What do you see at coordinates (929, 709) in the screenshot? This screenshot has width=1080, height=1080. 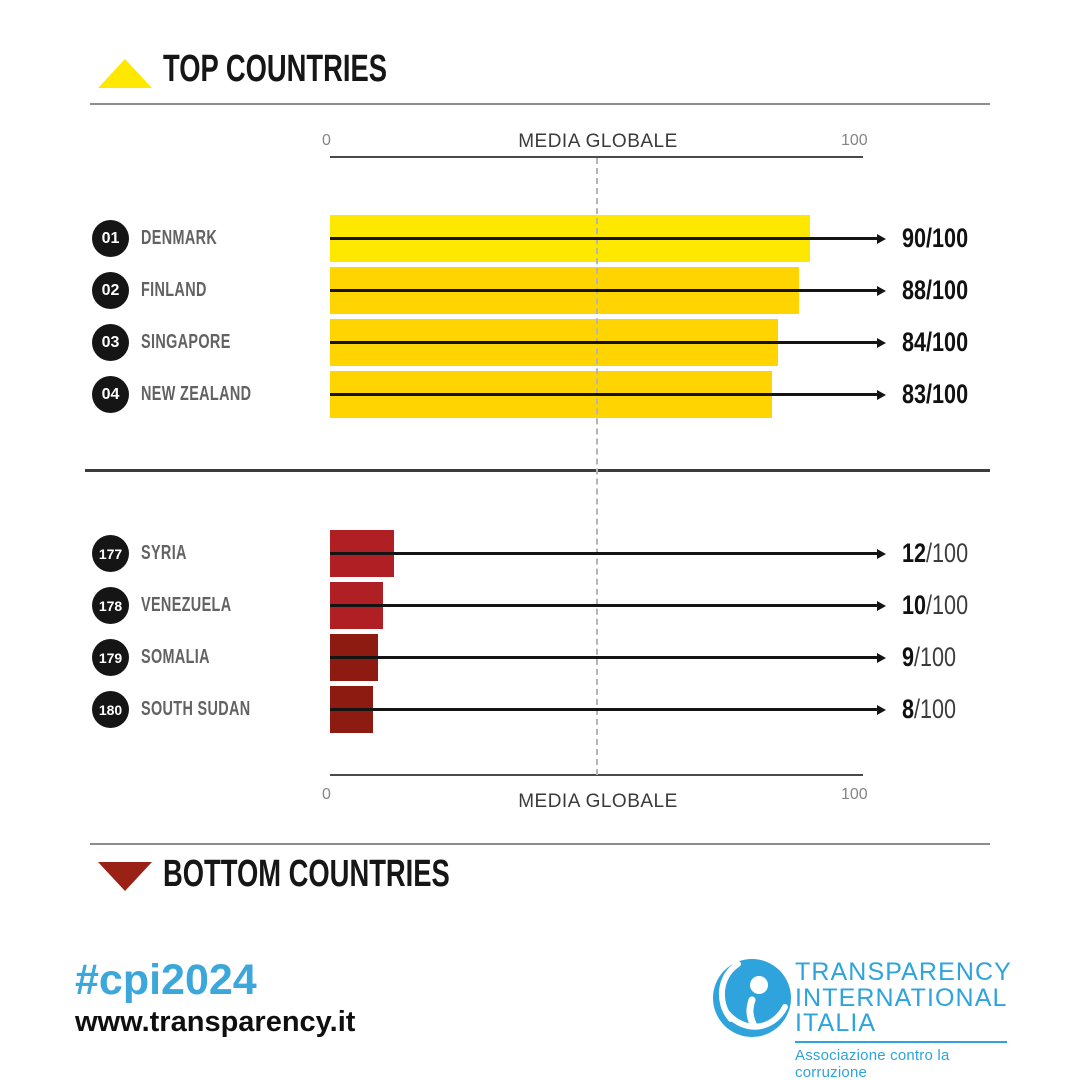 I see `score-value: 8/100` at bounding box center [929, 709].